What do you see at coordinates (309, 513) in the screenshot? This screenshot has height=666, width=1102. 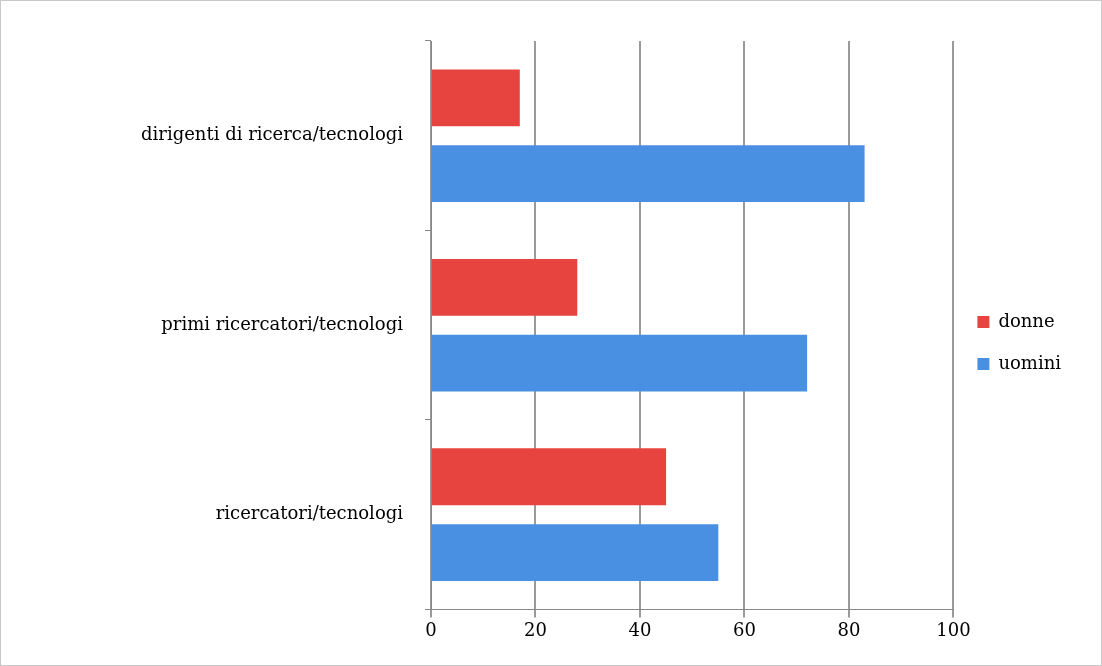 I see `y-tick-label: ricercatori/tecnologi` at bounding box center [309, 513].